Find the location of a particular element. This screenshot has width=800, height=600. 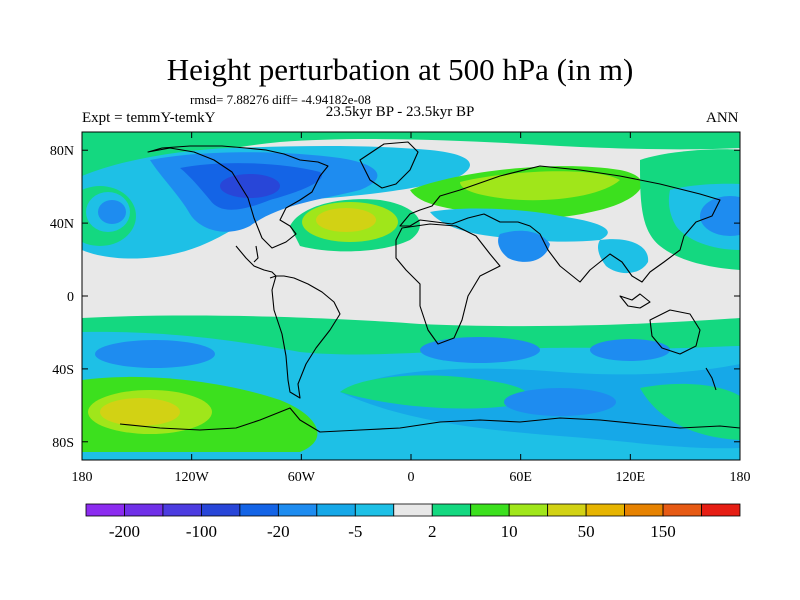

colorbar-label: -5 is located at coordinates (355, 531).